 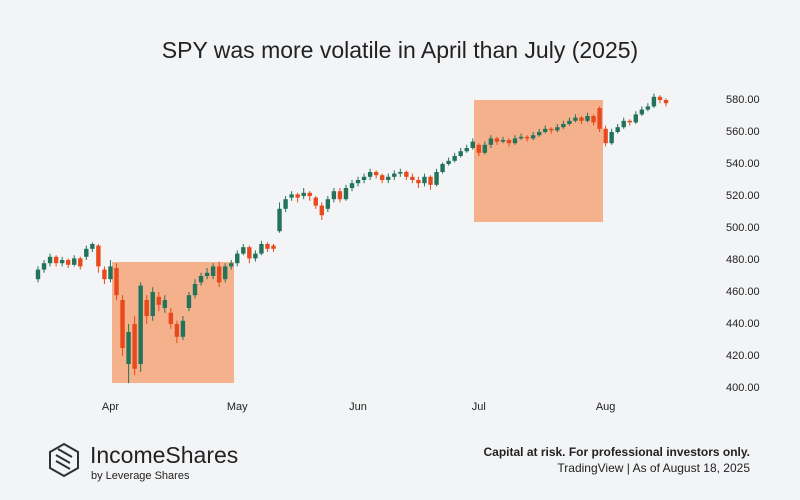 I want to click on source: TradingView | As of August 18, 2025, so click(x=653, y=468).